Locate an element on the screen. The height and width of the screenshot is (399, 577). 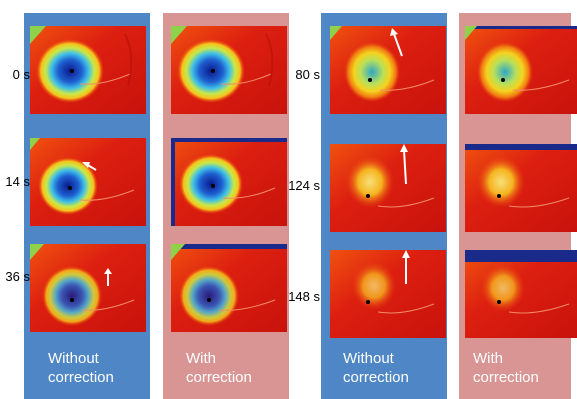
thermal-image-80s-with is located at coordinates (521, 70).